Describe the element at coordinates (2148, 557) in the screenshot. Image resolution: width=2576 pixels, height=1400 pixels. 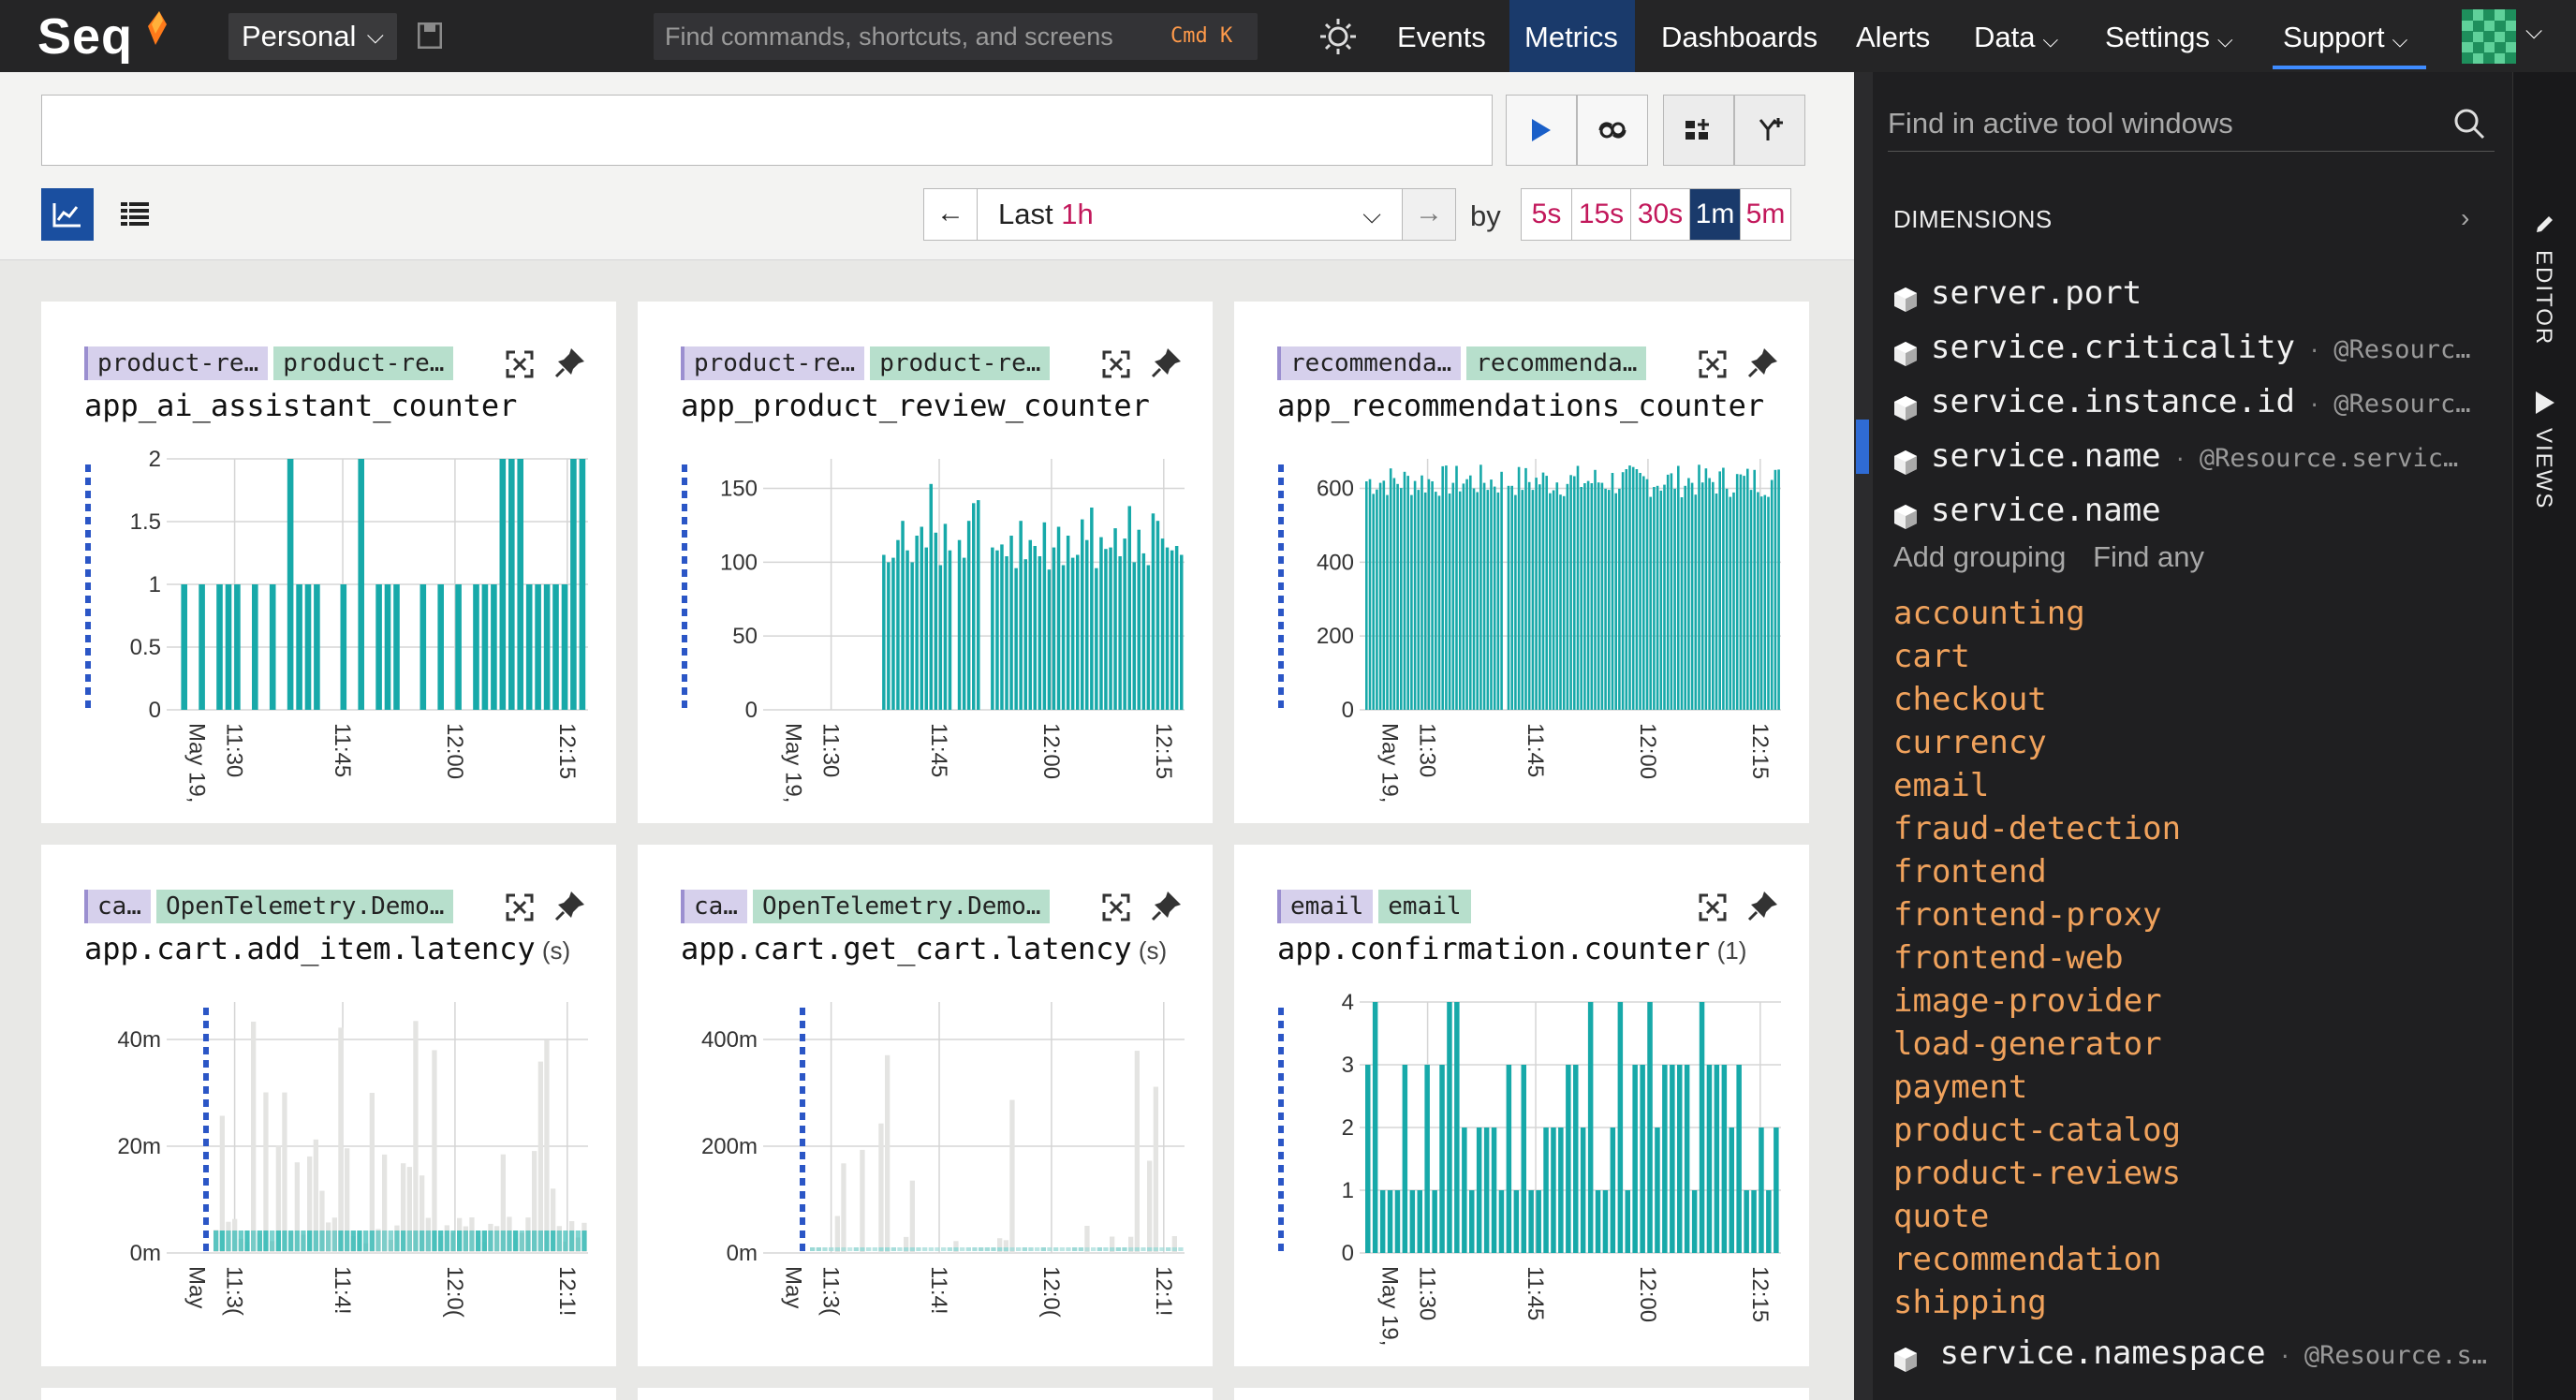
I see `find-any-link: Find any` at that location.